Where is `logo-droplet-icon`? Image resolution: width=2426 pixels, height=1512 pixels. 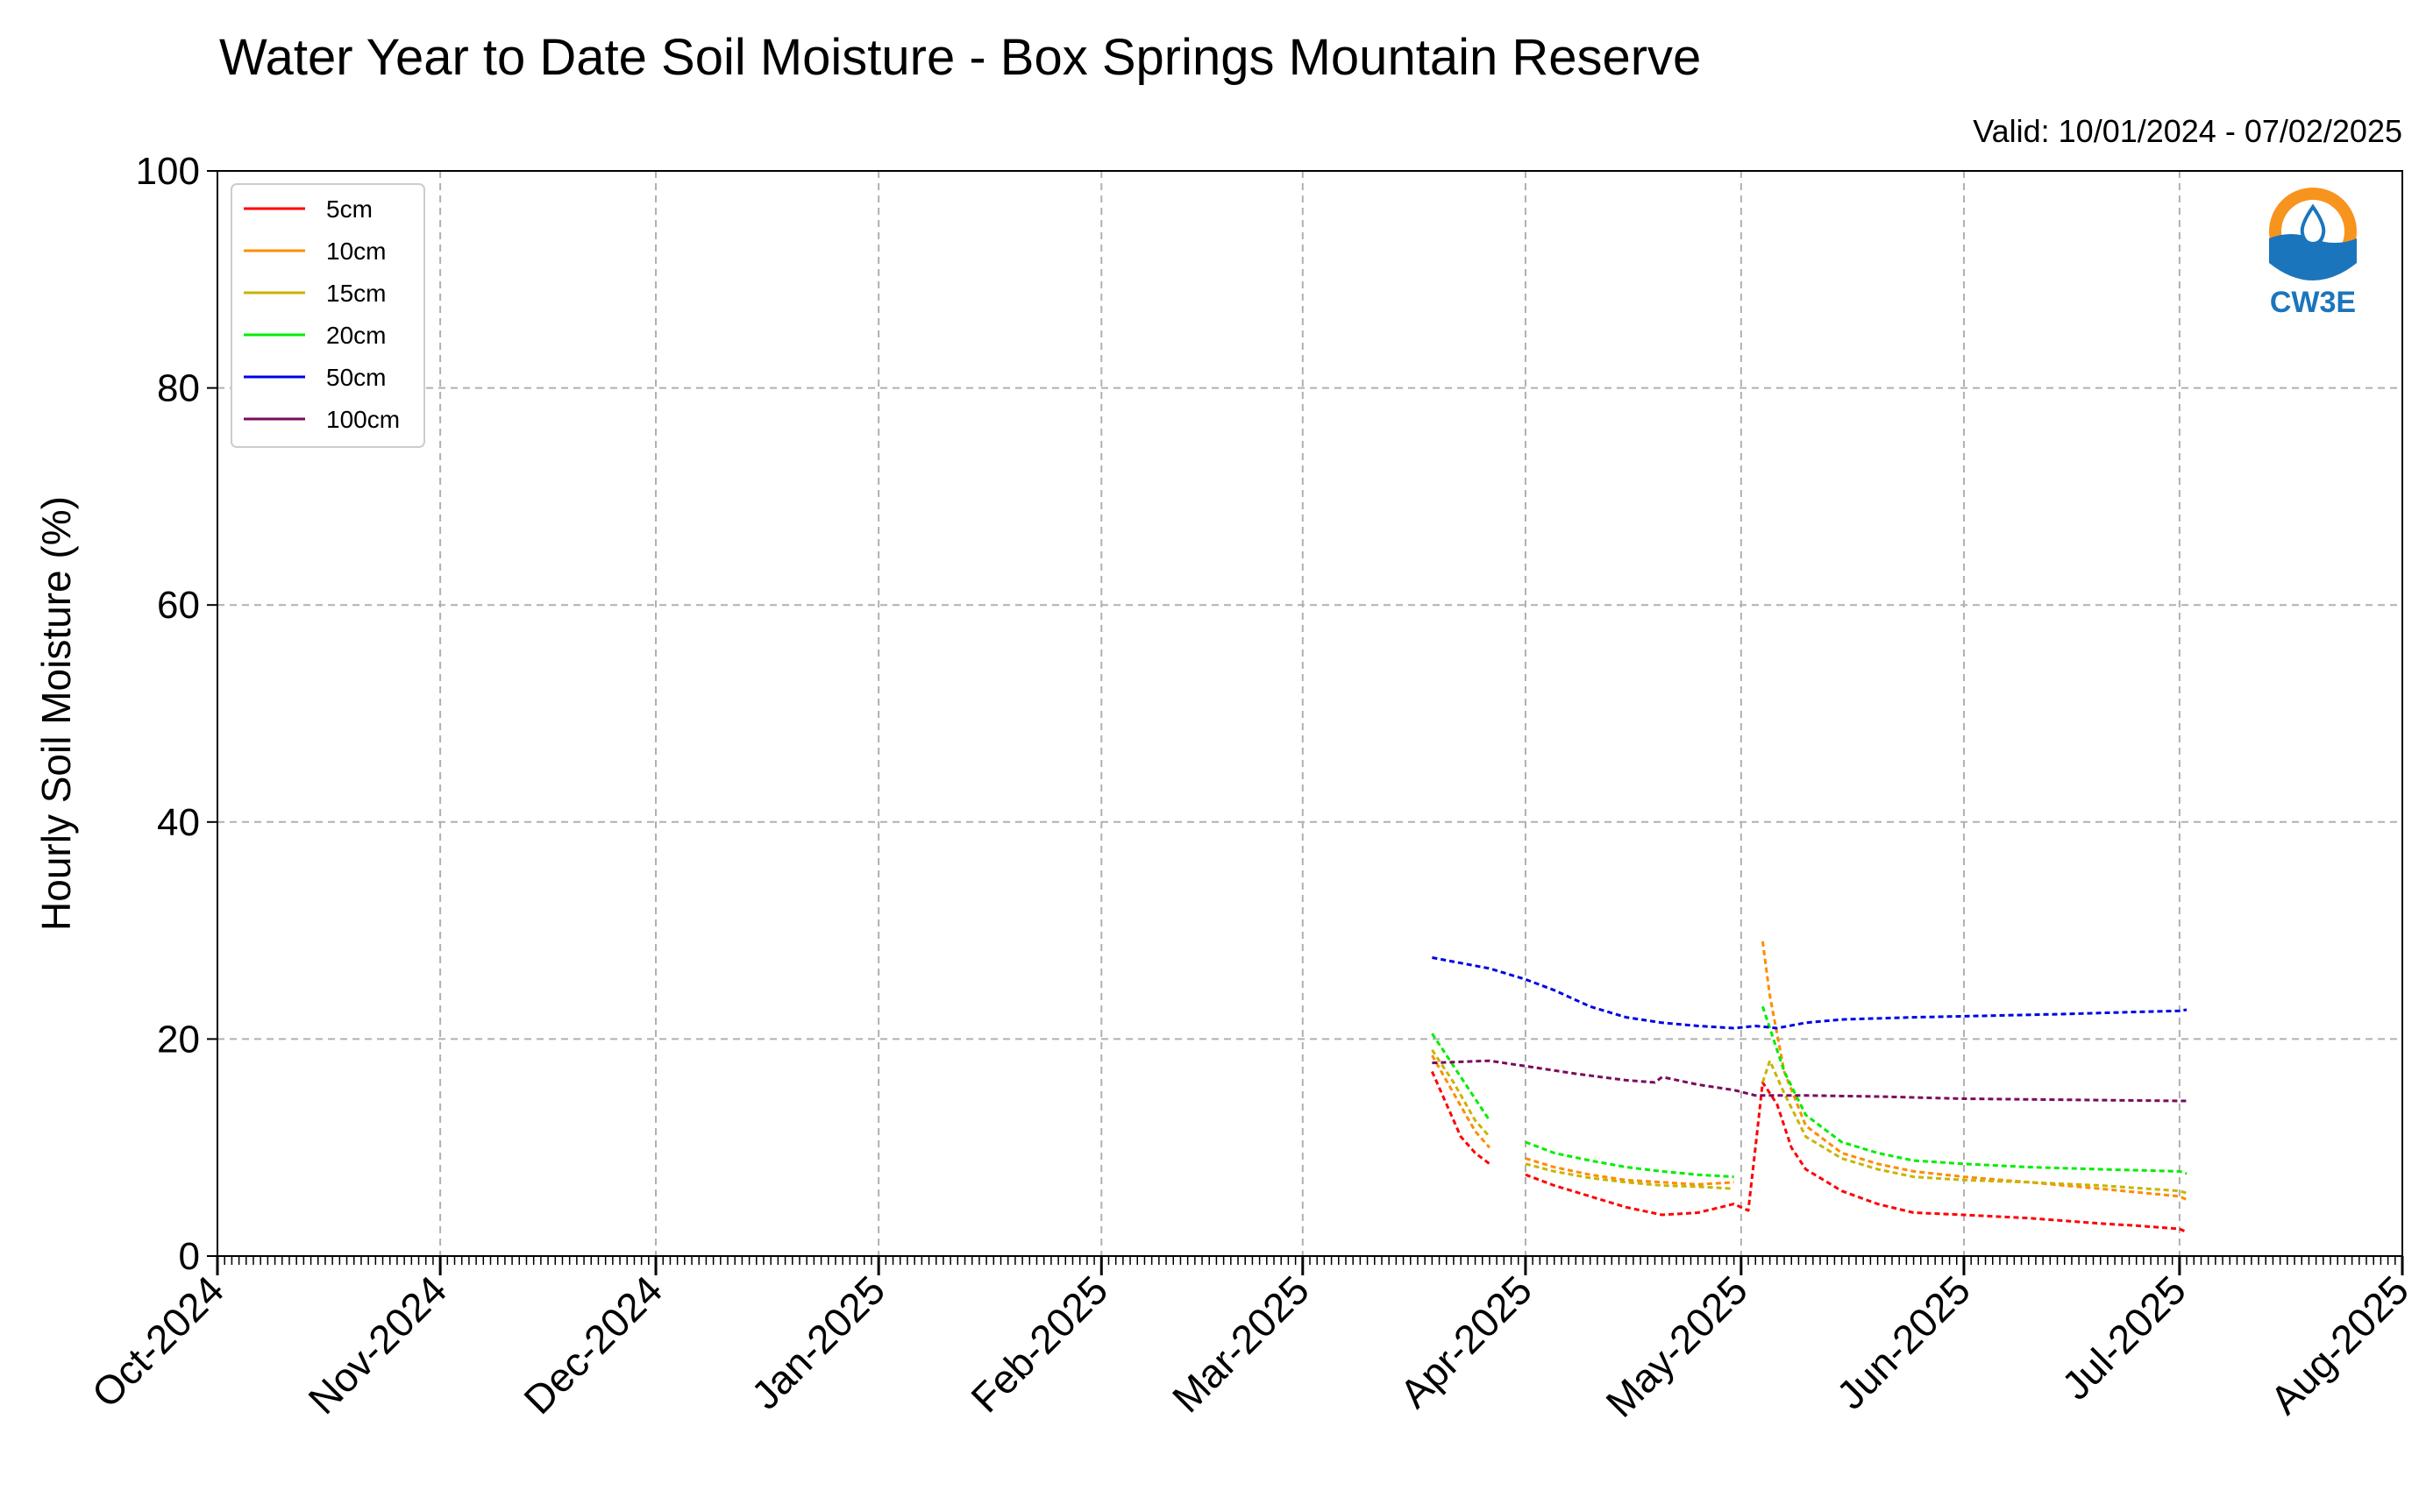
logo-droplet-icon is located at coordinates (2313, 224).